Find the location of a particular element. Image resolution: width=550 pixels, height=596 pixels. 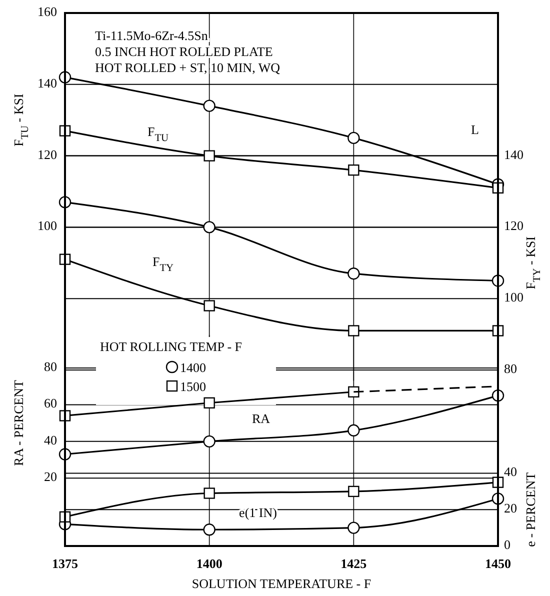

legend-label: 1400 is located at coordinates (193, 367).